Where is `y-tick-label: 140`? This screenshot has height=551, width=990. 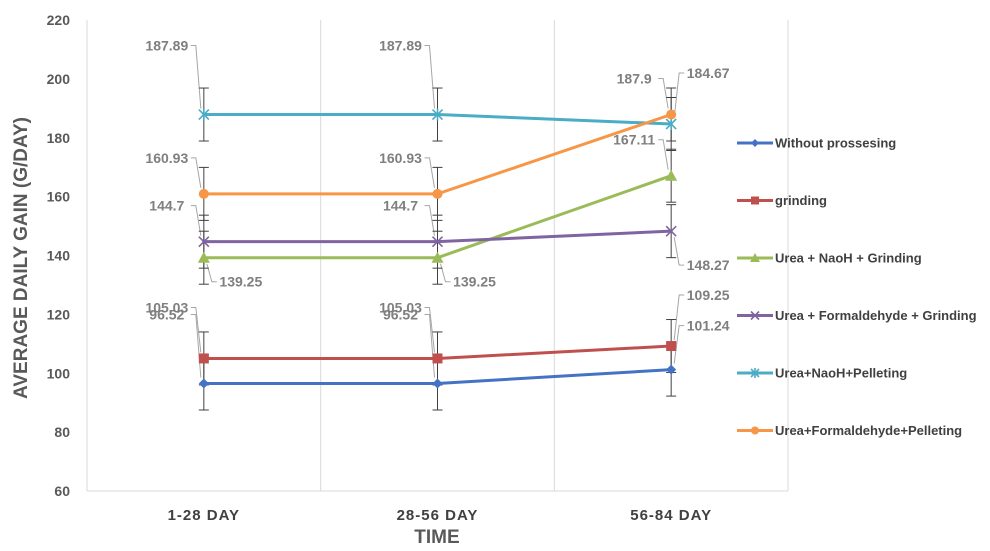 y-tick-label: 140 is located at coordinates (59, 256).